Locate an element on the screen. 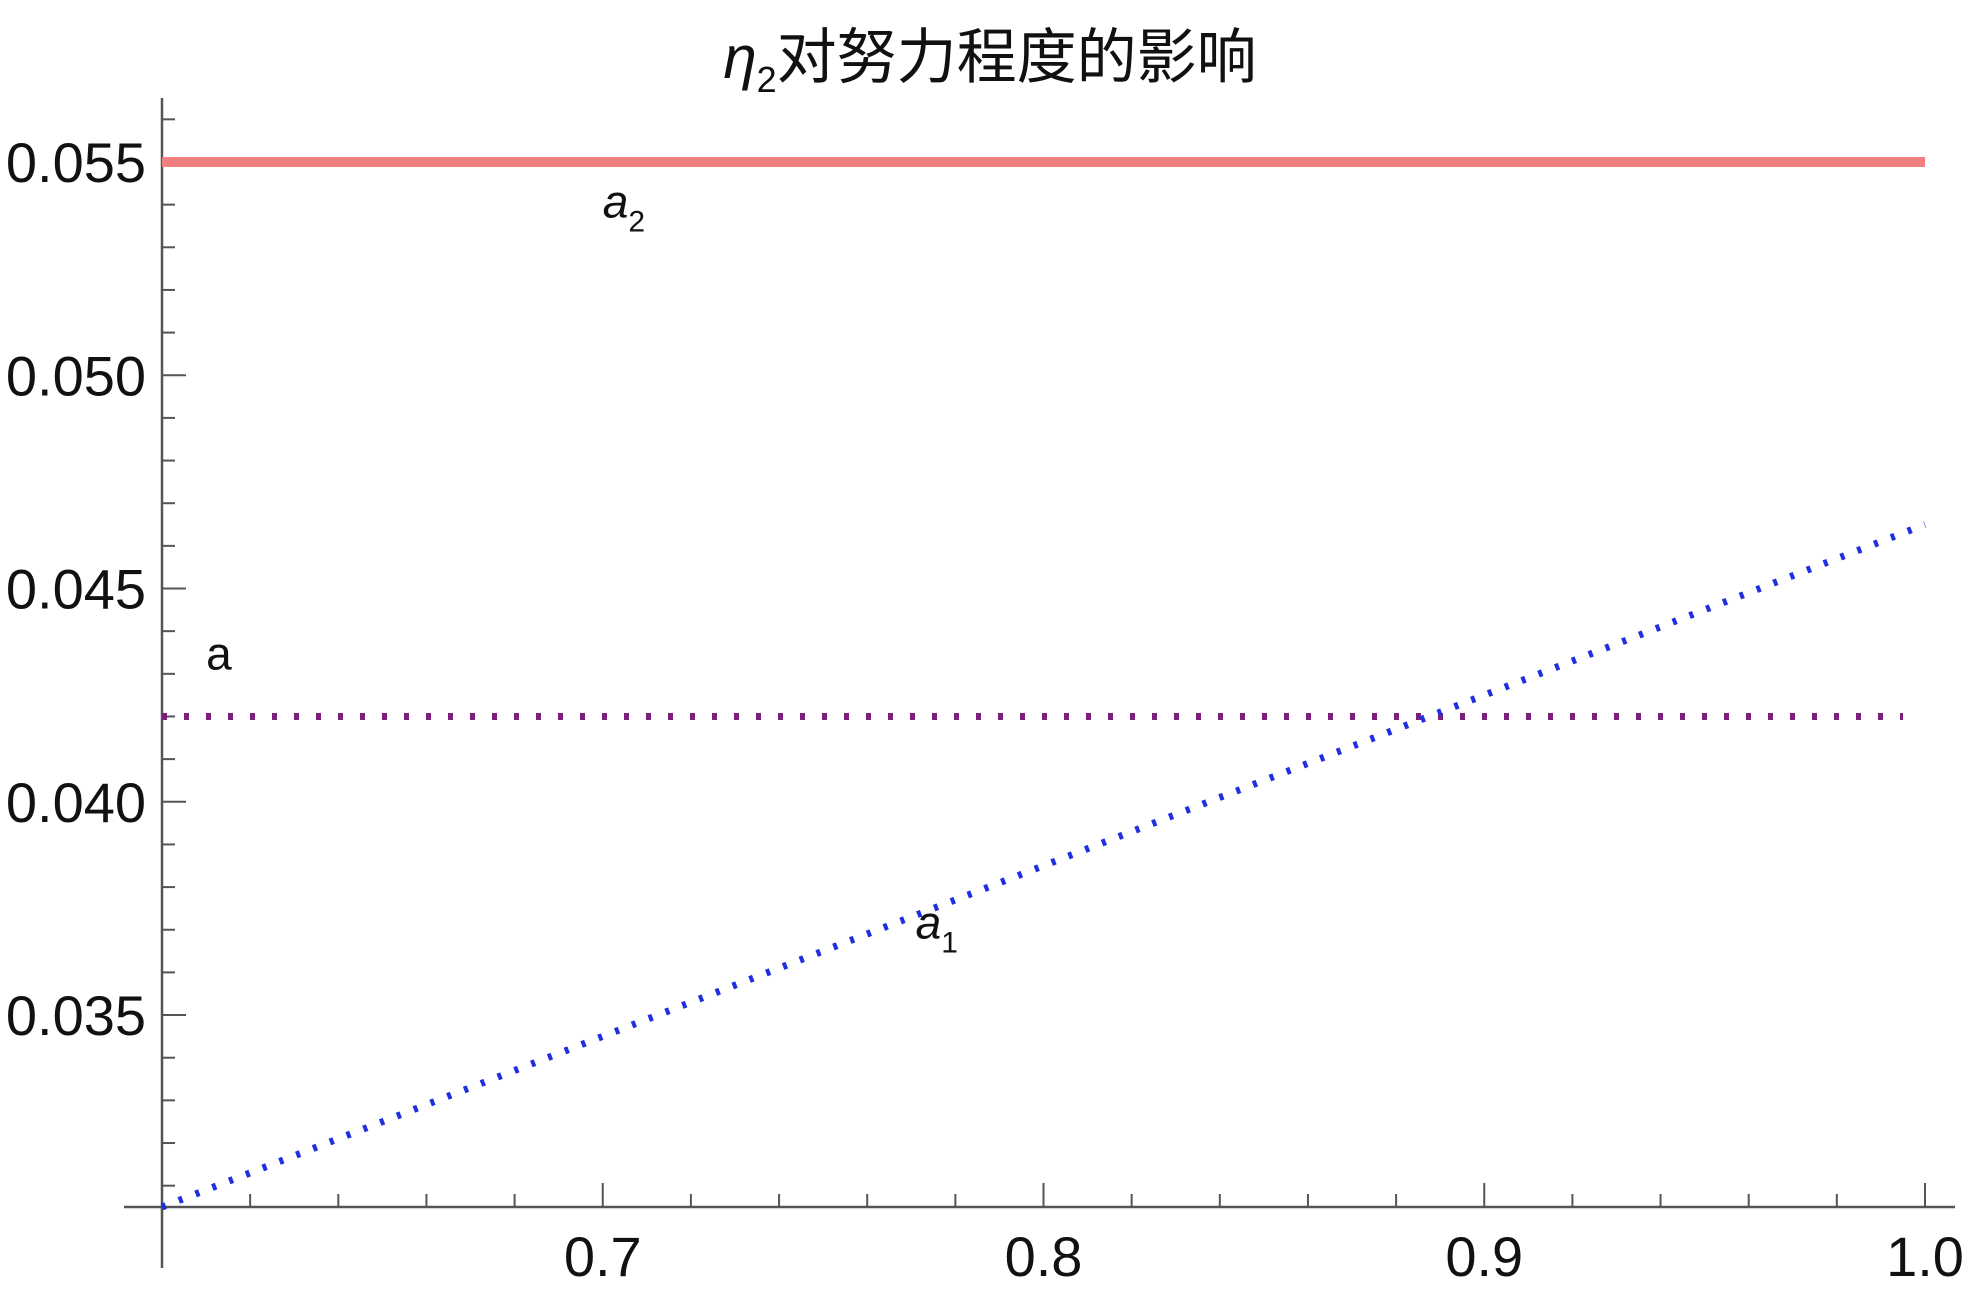 The width and height of the screenshot is (1969, 1299). chart-title: η2对努力程度的影响 is located at coordinates (989, 62).